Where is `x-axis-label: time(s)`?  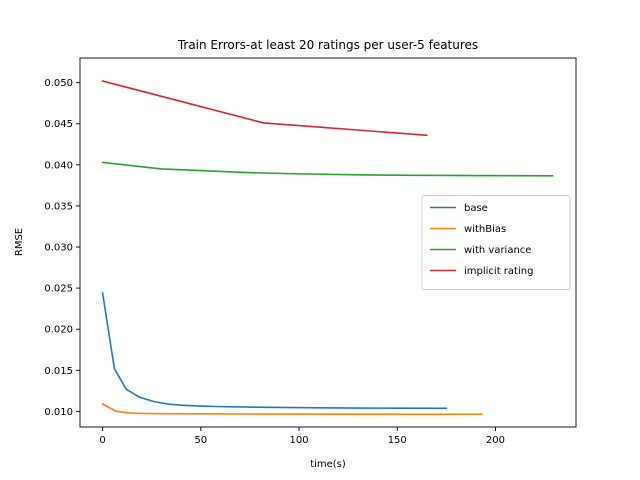 x-axis-label: time(s) is located at coordinates (328, 464).